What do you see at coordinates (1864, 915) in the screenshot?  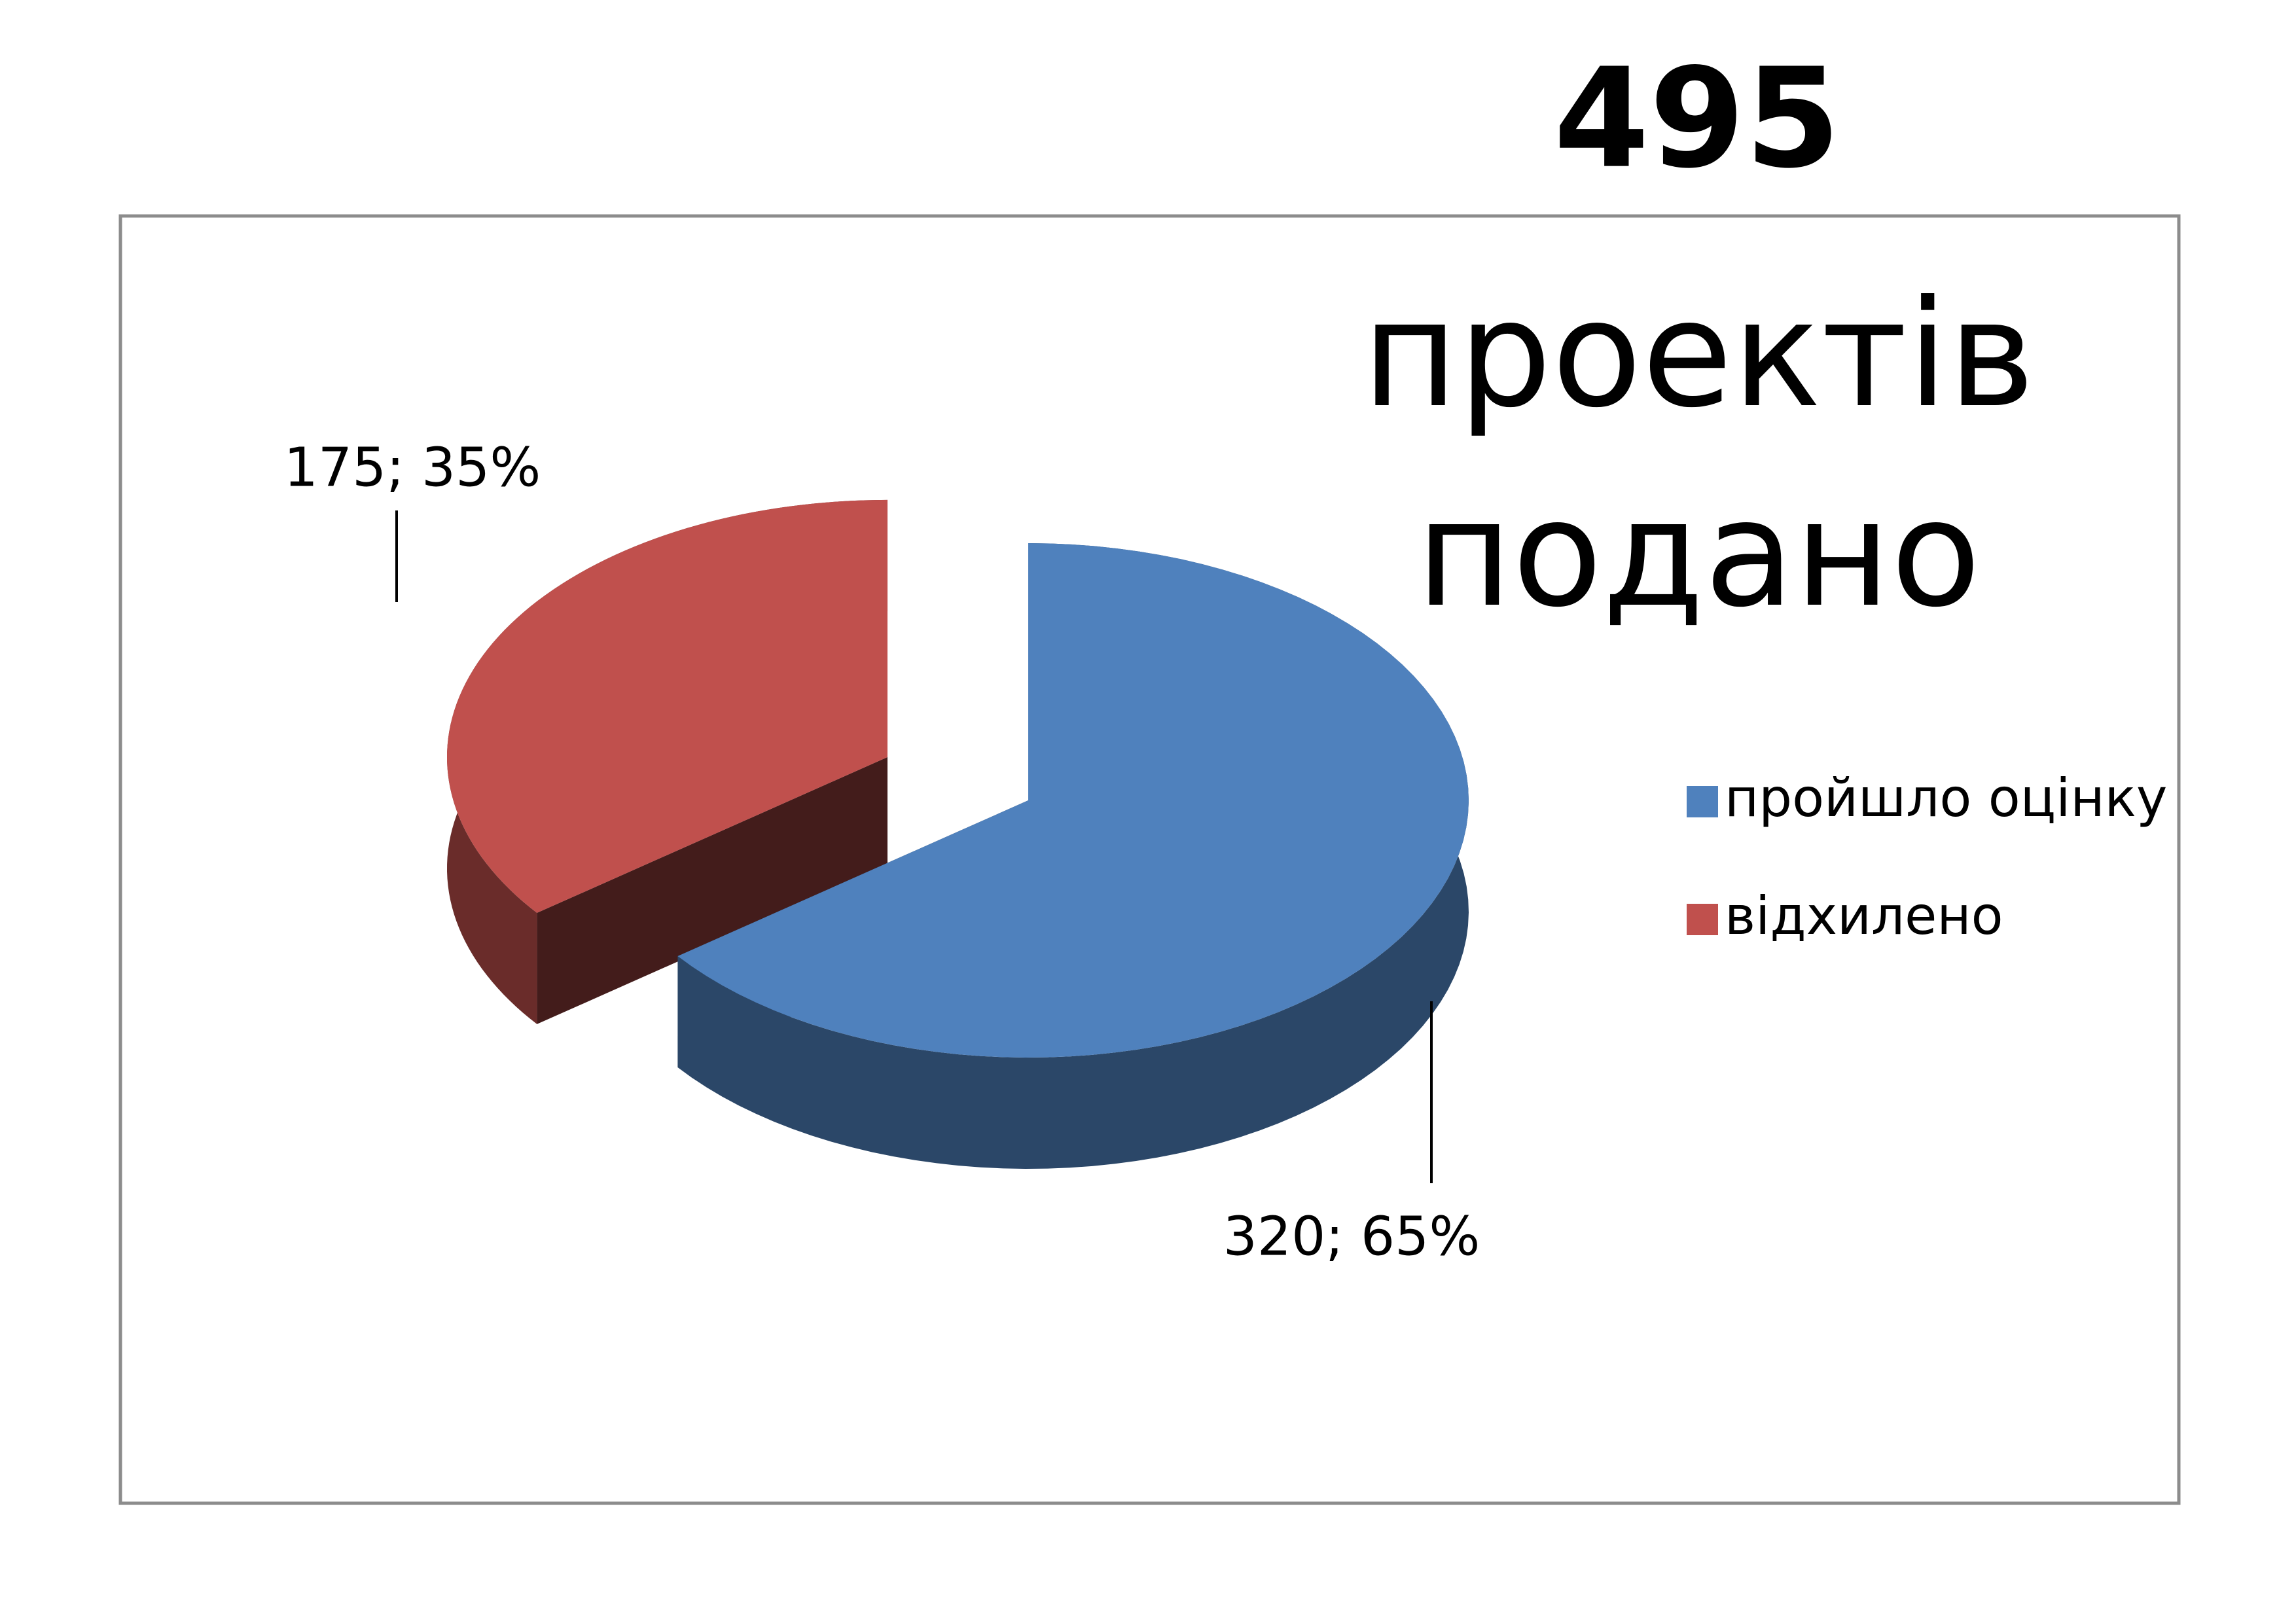 I see `legend-label: відхилено` at bounding box center [1864, 915].